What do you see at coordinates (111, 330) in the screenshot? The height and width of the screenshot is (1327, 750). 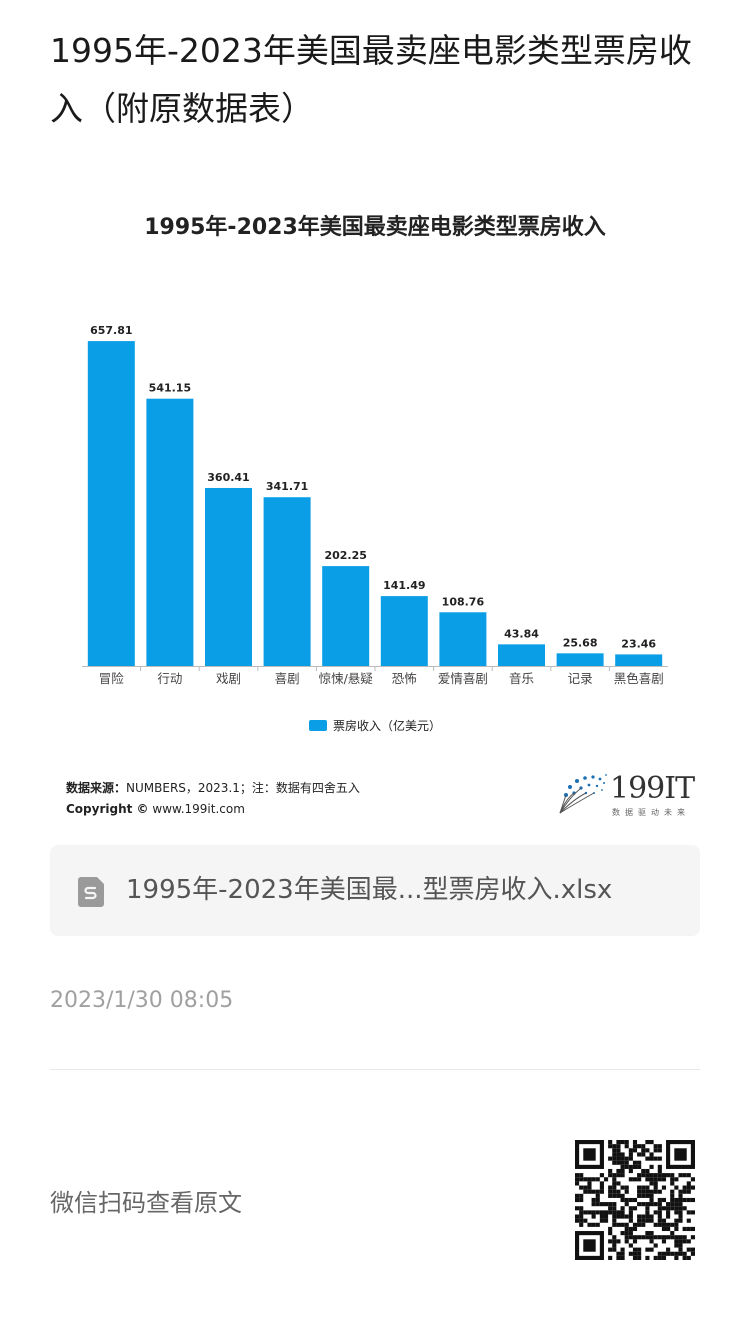 I see `bar-value-label: 657.81` at bounding box center [111, 330].